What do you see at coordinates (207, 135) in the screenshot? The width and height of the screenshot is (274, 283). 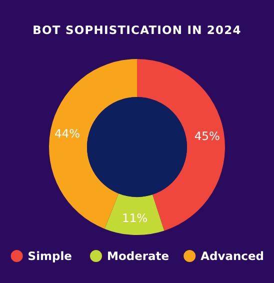 I see `data-label: 45%` at bounding box center [207, 135].